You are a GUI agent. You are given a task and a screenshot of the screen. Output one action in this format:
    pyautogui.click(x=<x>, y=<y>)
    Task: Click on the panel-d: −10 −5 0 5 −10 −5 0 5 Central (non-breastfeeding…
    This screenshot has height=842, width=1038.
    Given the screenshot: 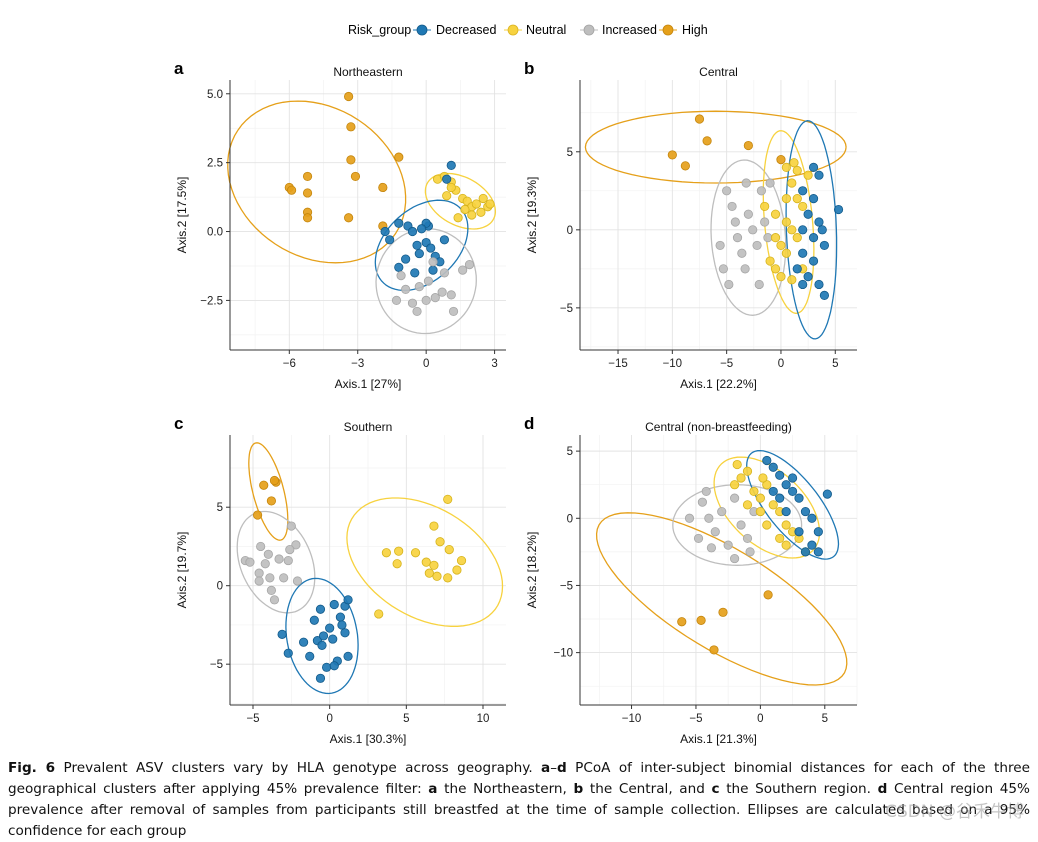 What is the action you would take?
    pyautogui.click(x=691, y=580)
    